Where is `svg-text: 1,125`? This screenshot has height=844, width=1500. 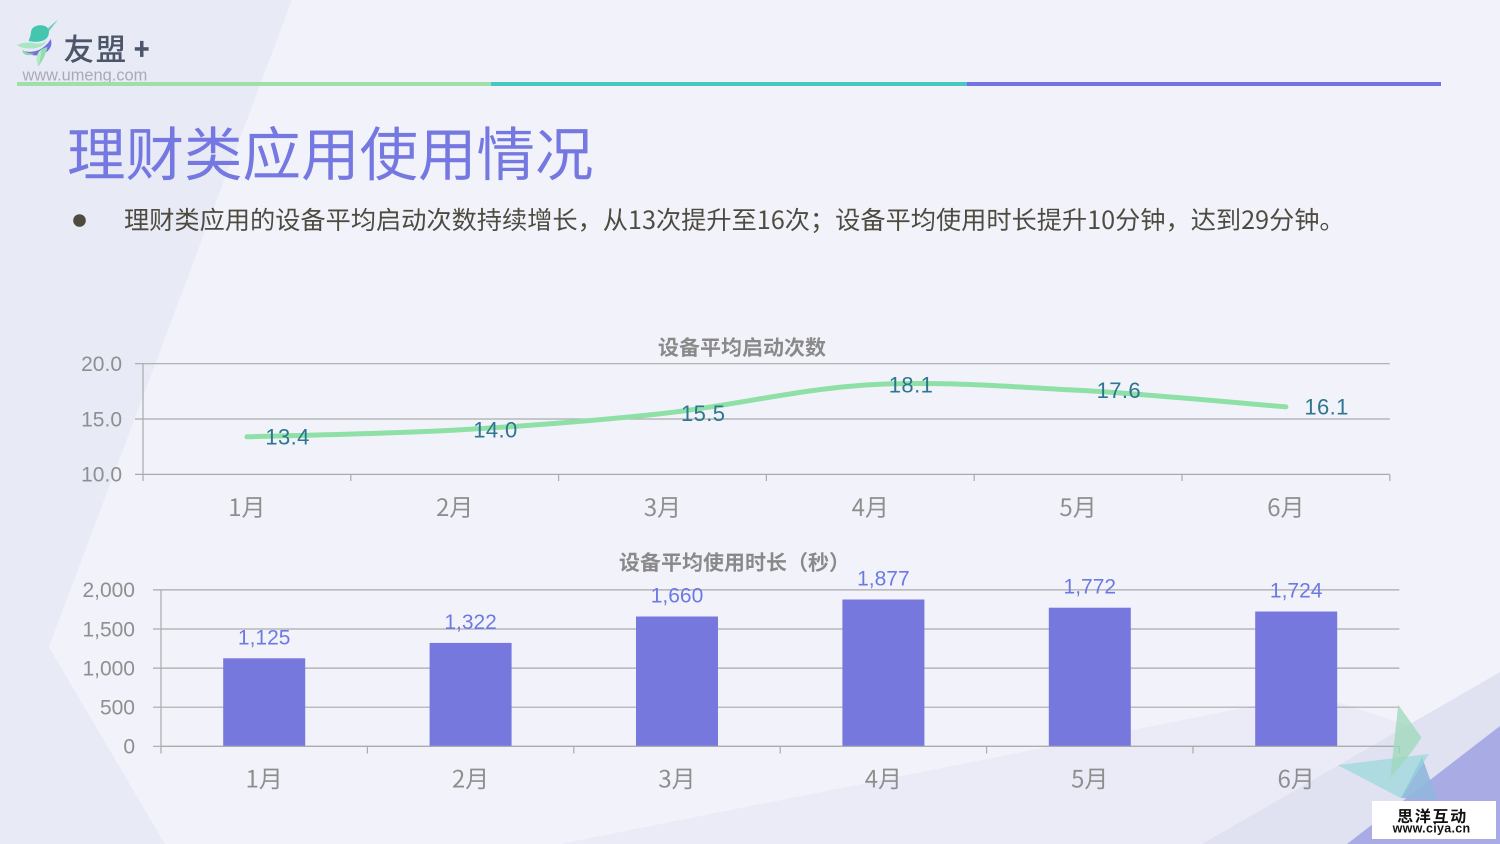
svg-text: 1,125 is located at coordinates (264, 637).